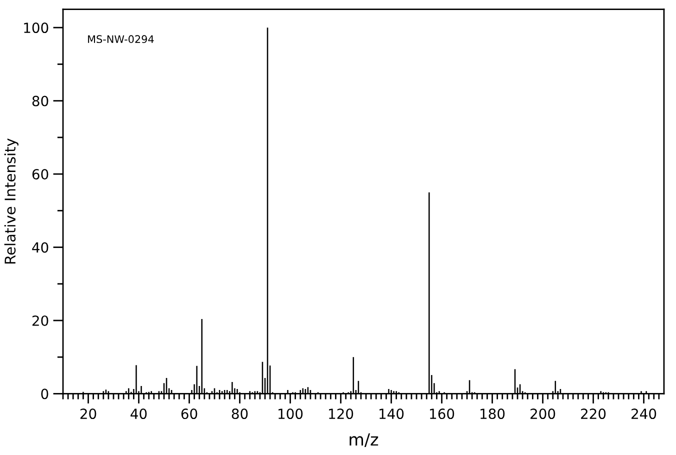 The width and height of the screenshot is (676, 455). What do you see at coordinates (40, 101) in the screenshot?
I see `y-tick-label: 80` at bounding box center [40, 101].